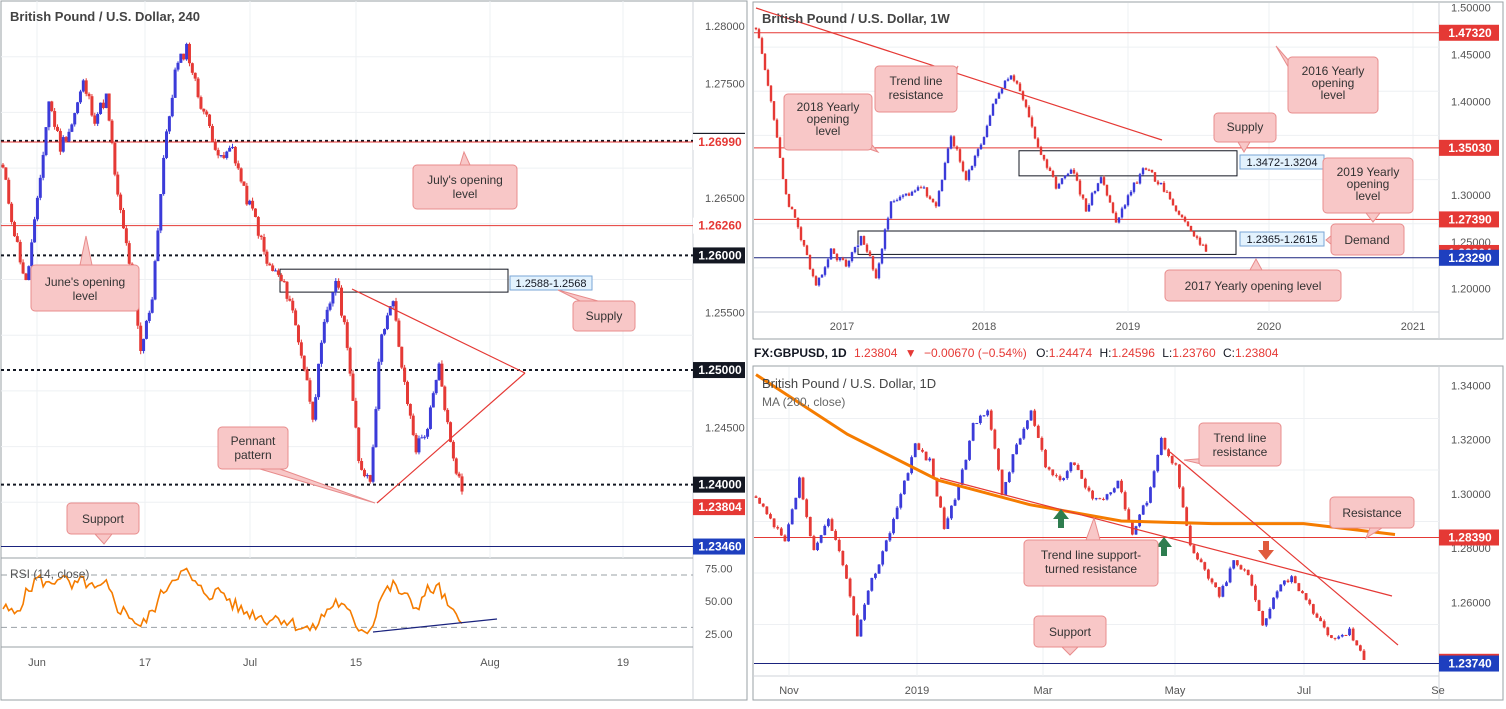  What do you see at coordinates (1245, 132) in the screenshot?
I see `callout-w1-supply: Supply` at bounding box center [1245, 132].